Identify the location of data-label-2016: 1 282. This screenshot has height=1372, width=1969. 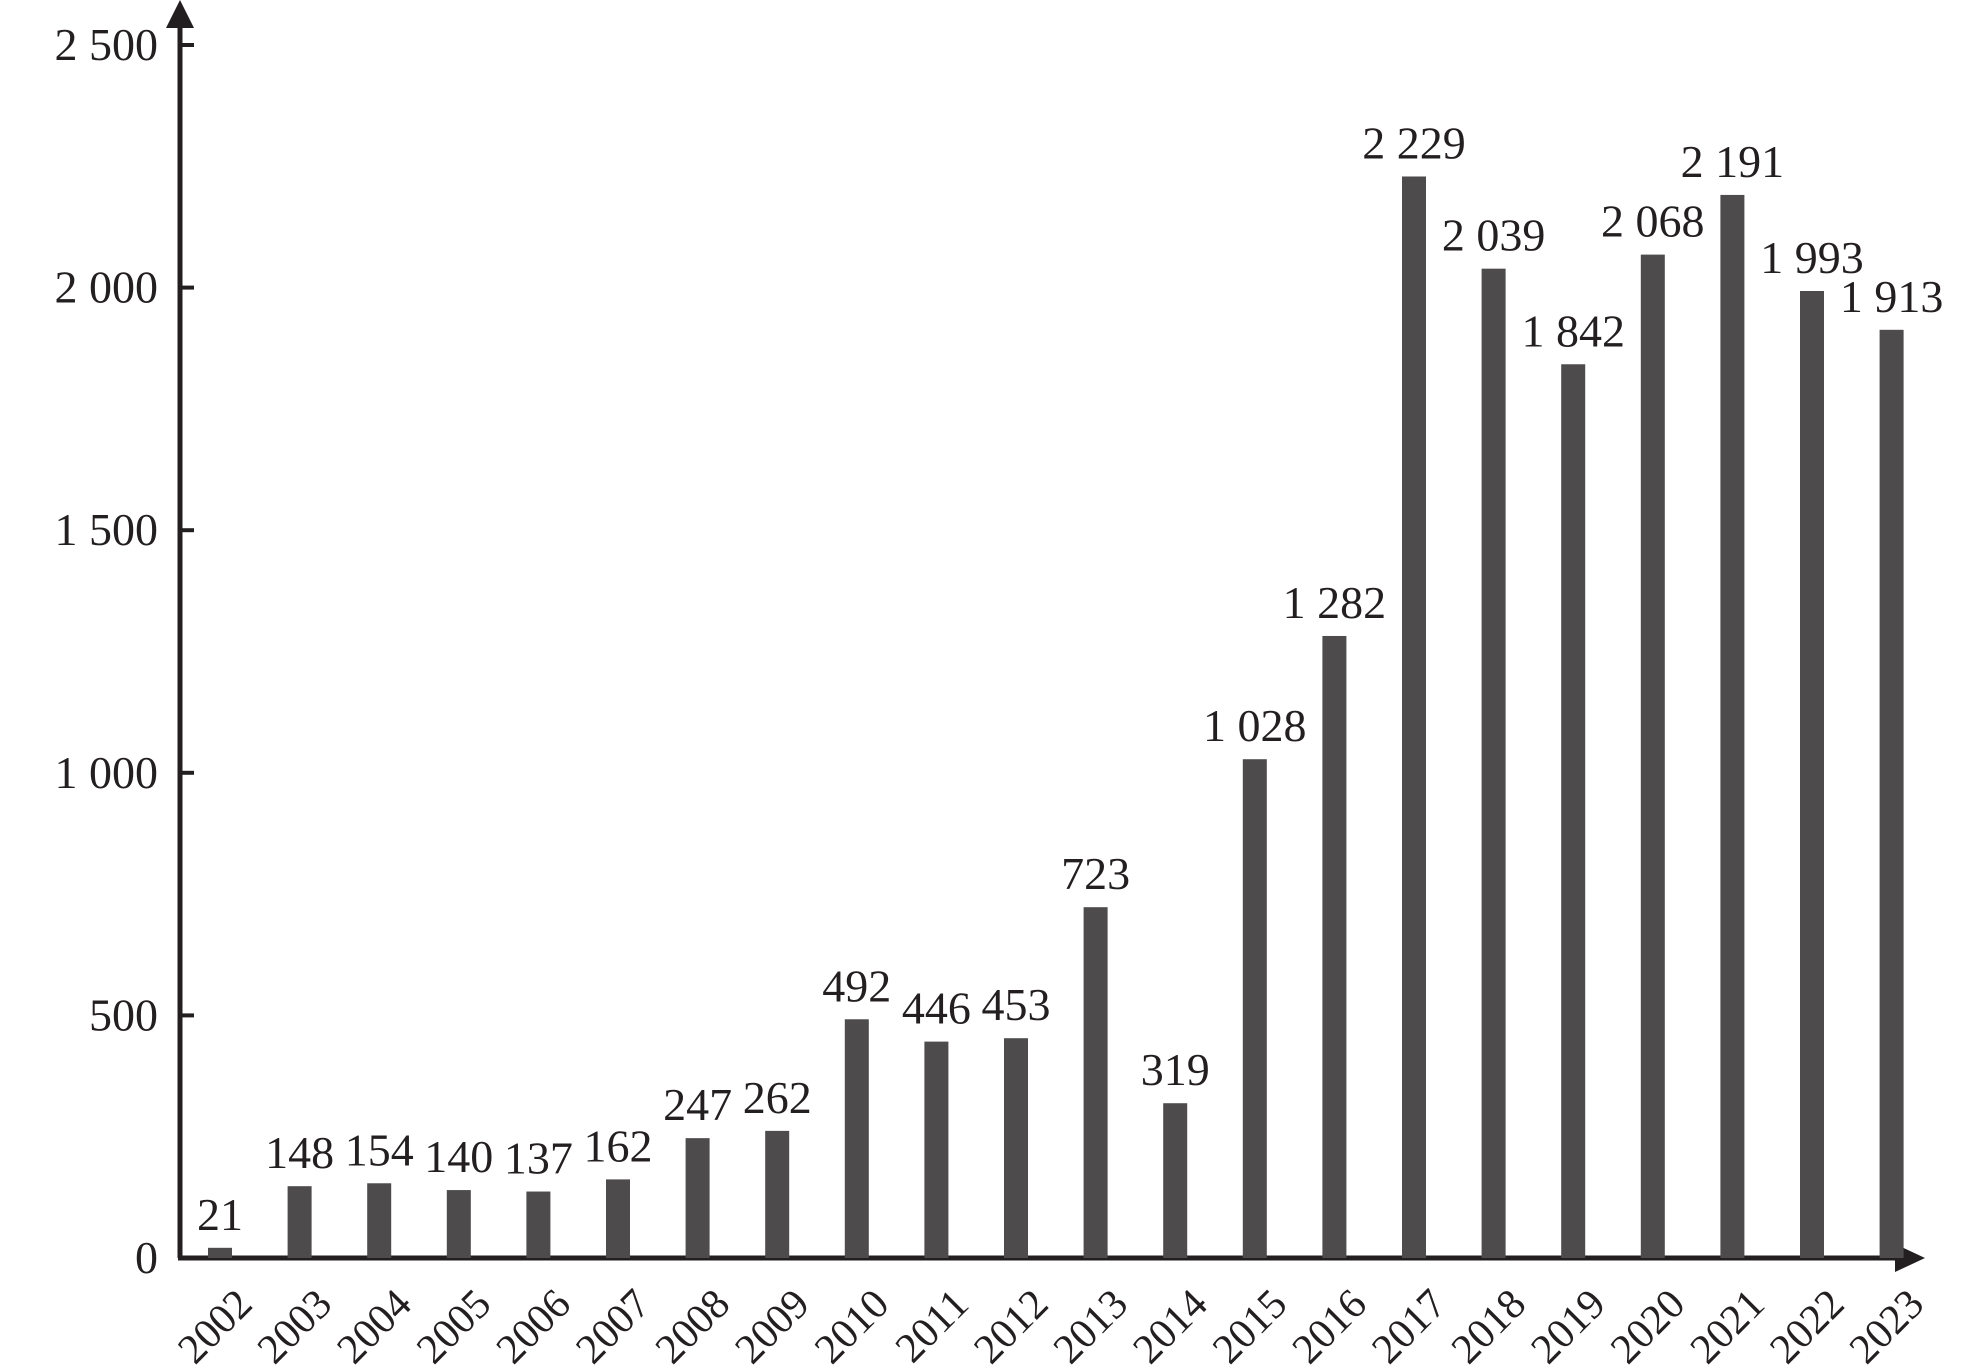
(1335, 602).